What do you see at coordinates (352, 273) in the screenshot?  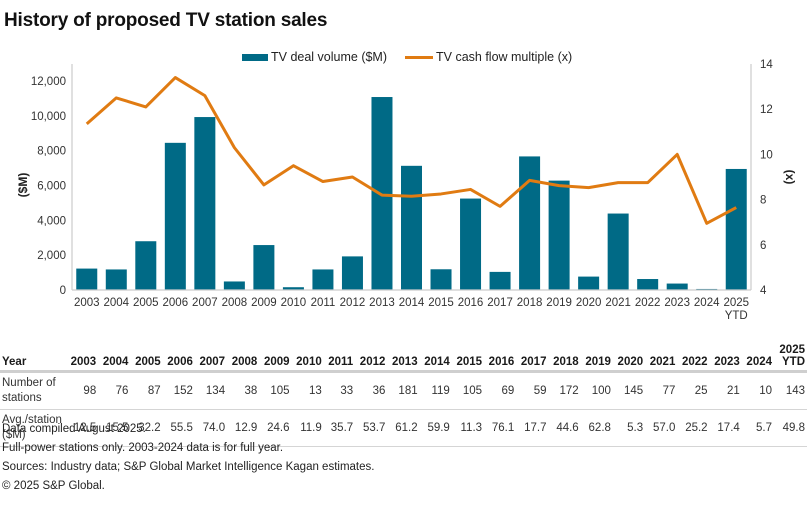 I see `bar-2012` at bounding box center [352, 273].